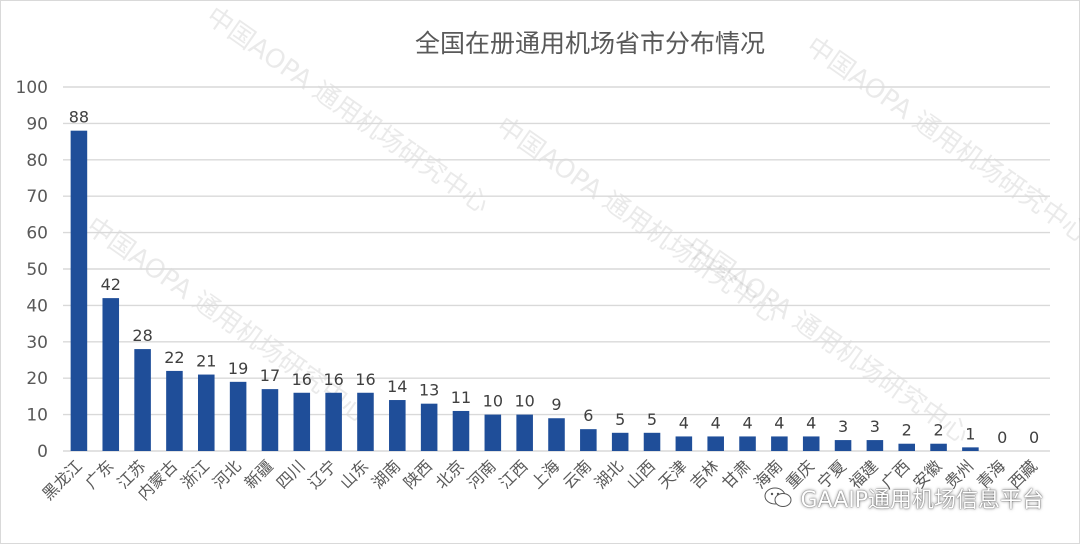  Describe the element at coordinates (461, 397) in the screenshot. I see `data-label: 11` at that location.